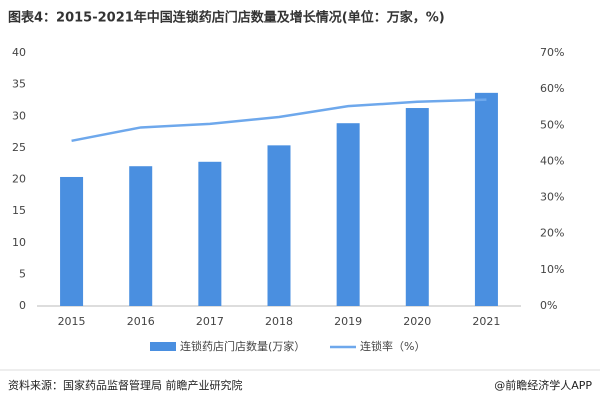 The image size is (600, 406). What do you see at coordinates (19, 147) in the screenshot?
I see `y-tick-label: 25` at bounding box center [19, 147].